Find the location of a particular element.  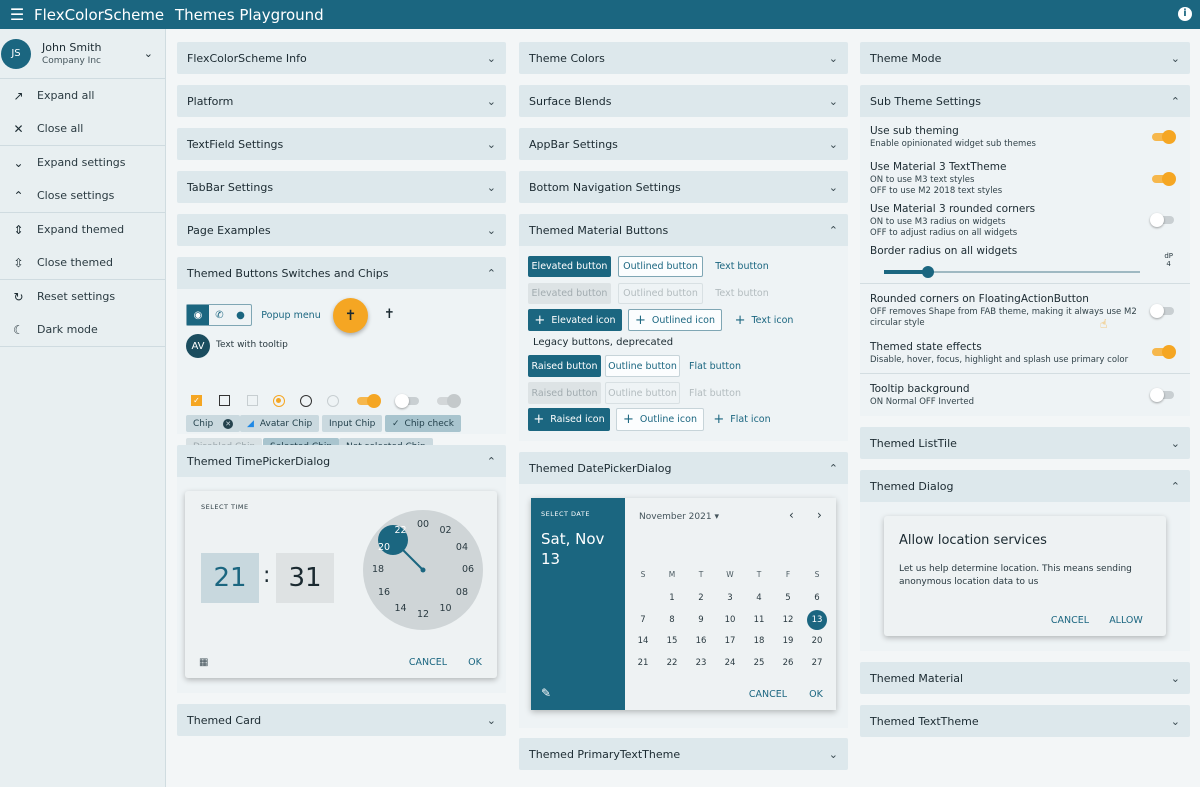

calendar-day: 9 is located at coordinates (701, 619).